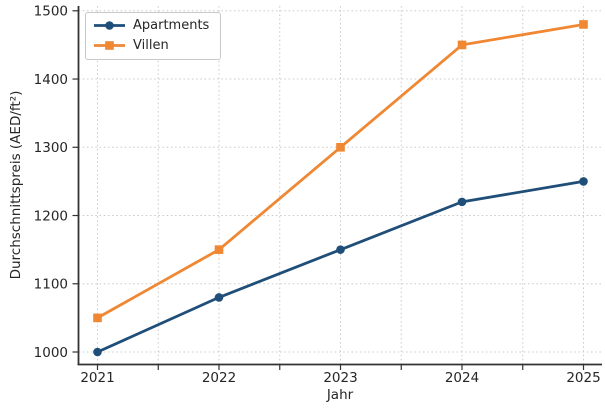  What do you see at coordinates (109, 25) in the screenshot?
I see `apartments-line-circle-icon` at bounding box center [109, 25].